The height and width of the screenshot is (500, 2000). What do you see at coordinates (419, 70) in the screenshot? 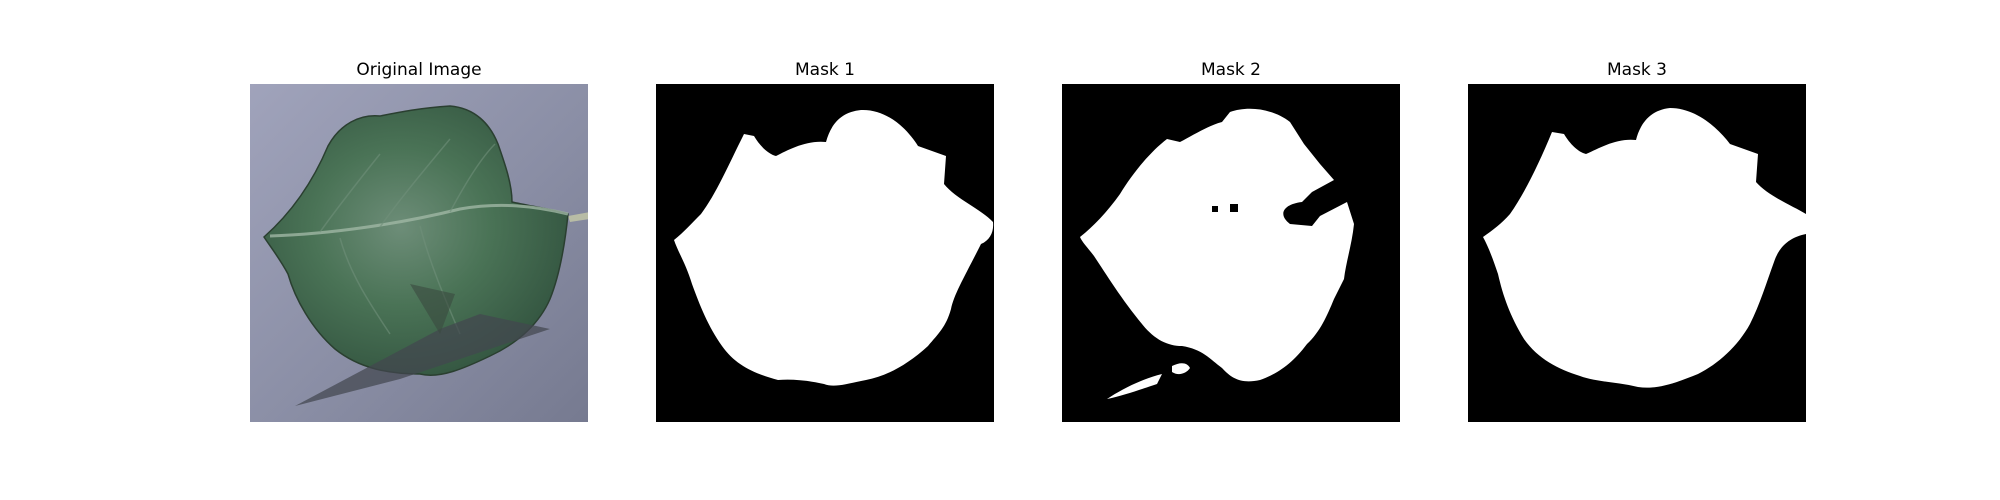
I see `panel-title: Original Image` at bounding box center [419, 70].